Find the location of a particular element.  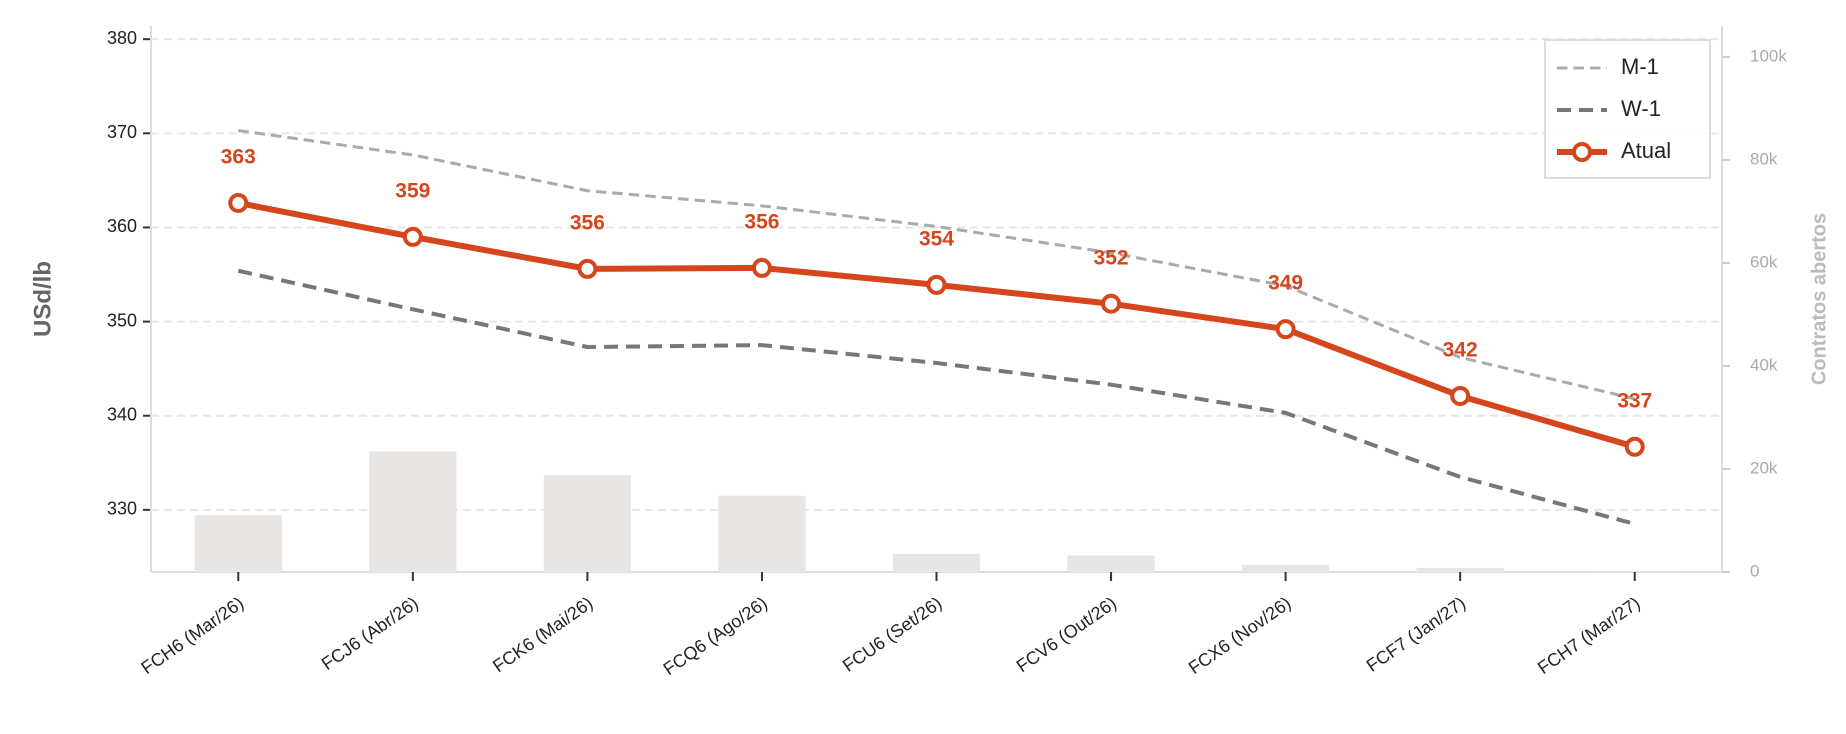

y-tick-label: 340 is located at coordinates (122, 414).